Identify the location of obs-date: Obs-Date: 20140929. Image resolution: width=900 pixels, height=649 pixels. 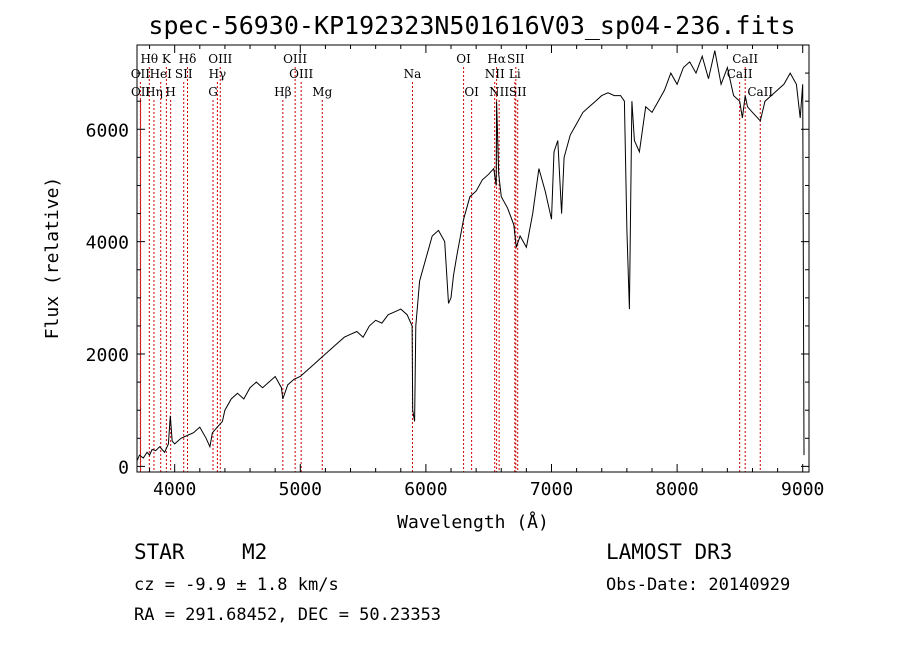
(698, 585).